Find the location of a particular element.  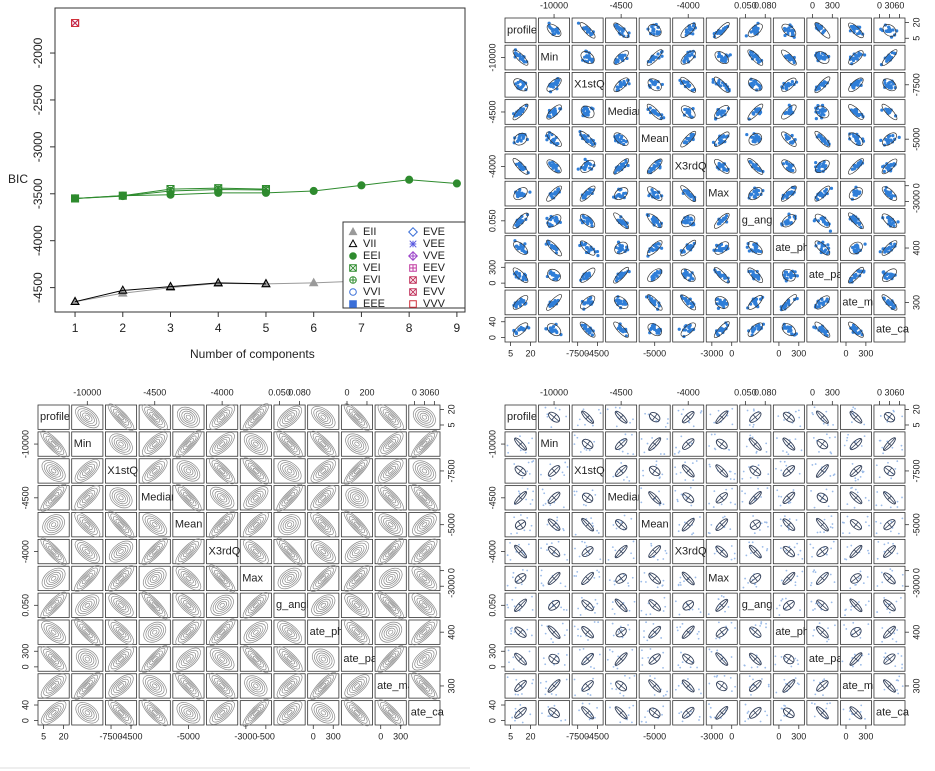

axis-tick-label: -10000 is located at coordinates (554, 5).